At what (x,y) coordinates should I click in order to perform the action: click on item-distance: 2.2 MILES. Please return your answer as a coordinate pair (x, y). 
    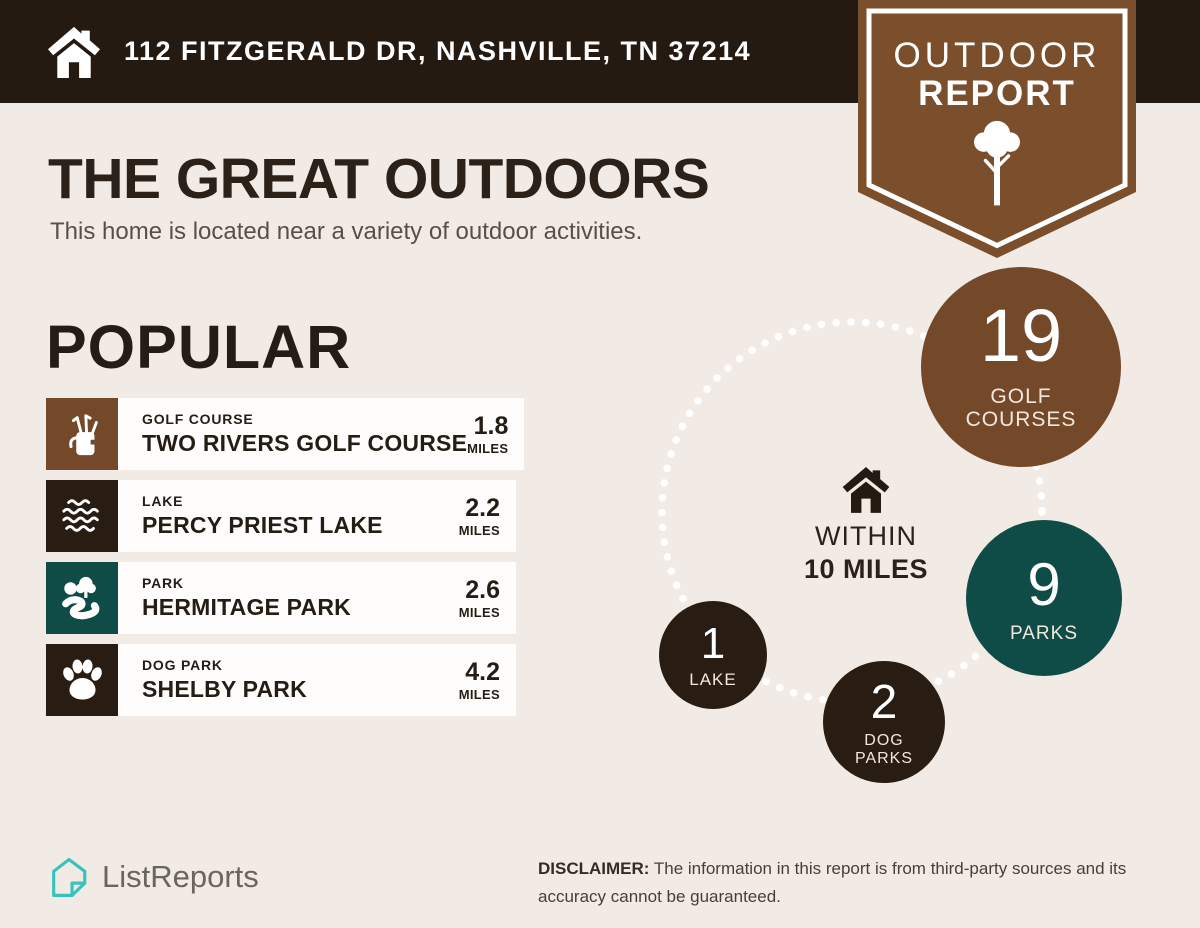
    Looking at the image, I should click on (479, 515).